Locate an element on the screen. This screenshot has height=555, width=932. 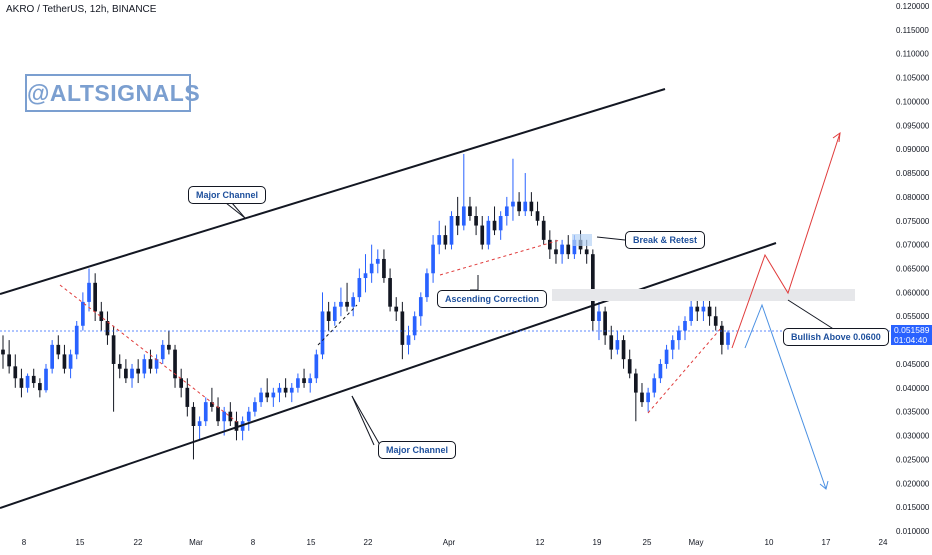
bullish-projection is located at coordinates (786, 240).